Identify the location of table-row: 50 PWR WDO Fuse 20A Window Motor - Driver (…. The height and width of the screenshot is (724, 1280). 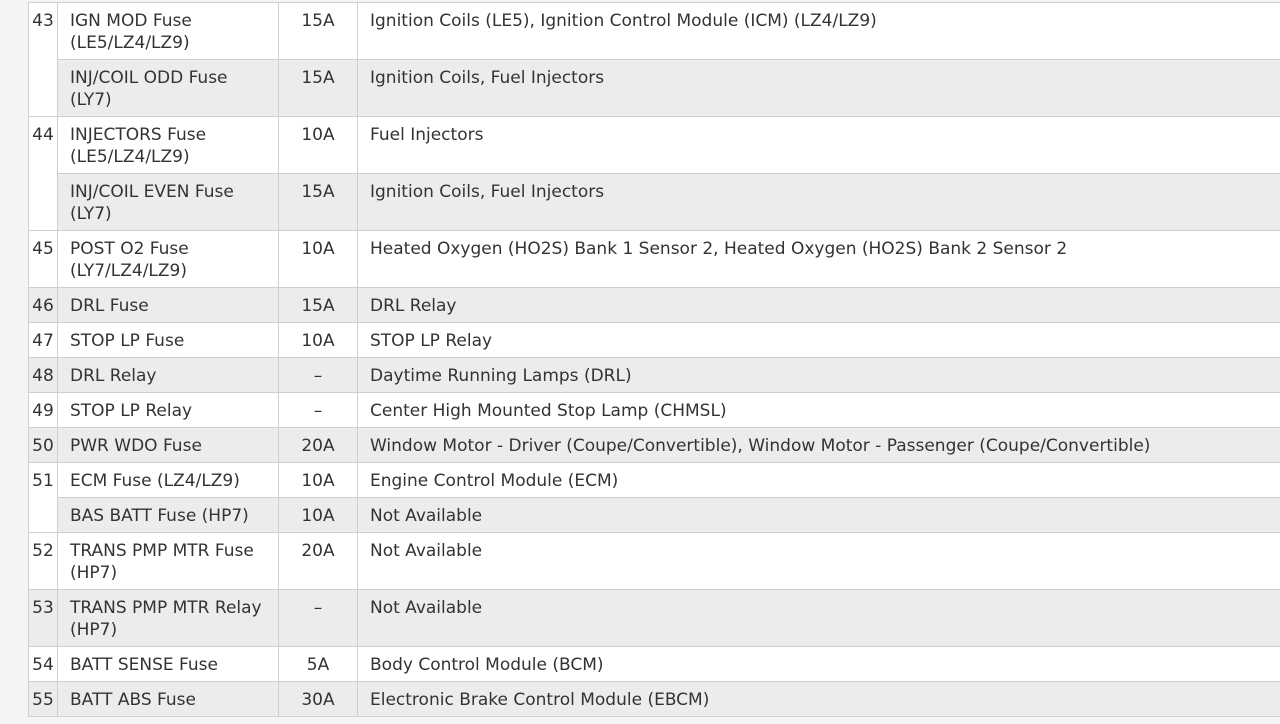
(654, 445).